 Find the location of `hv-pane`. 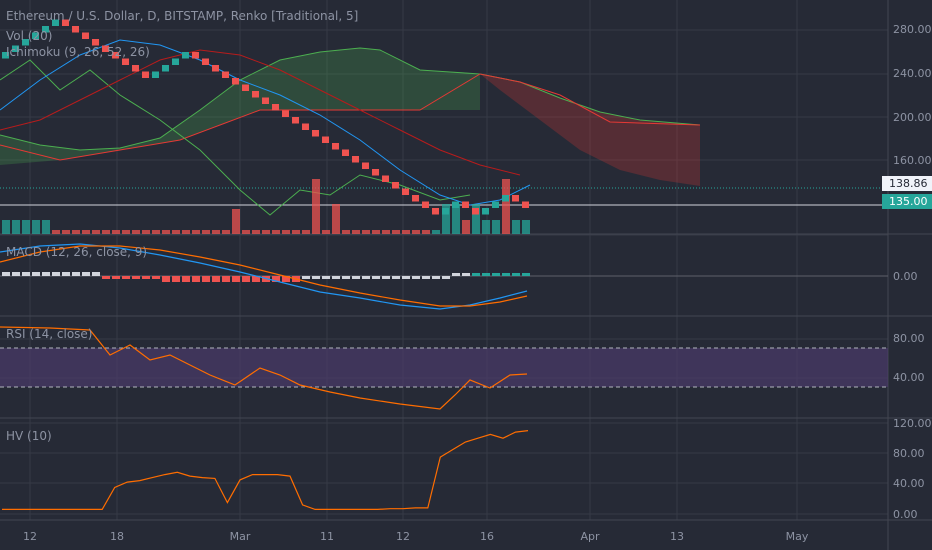

hv-pane is located at coordinates (265, 470).